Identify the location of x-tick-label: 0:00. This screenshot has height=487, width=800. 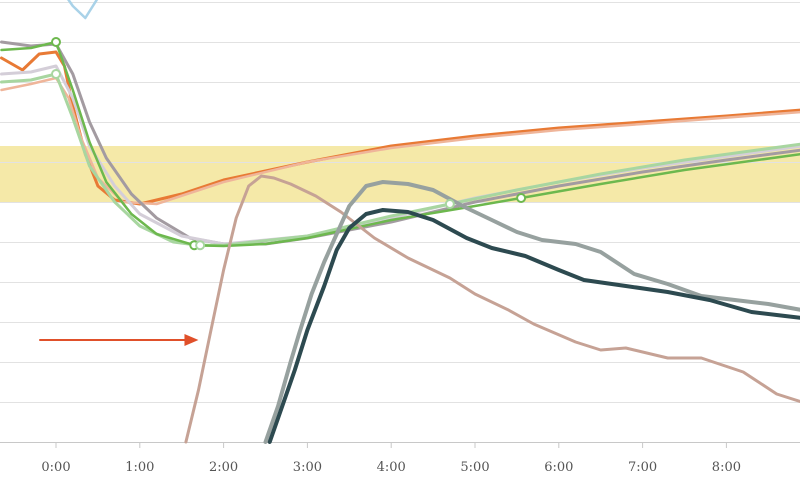
(55, 467).